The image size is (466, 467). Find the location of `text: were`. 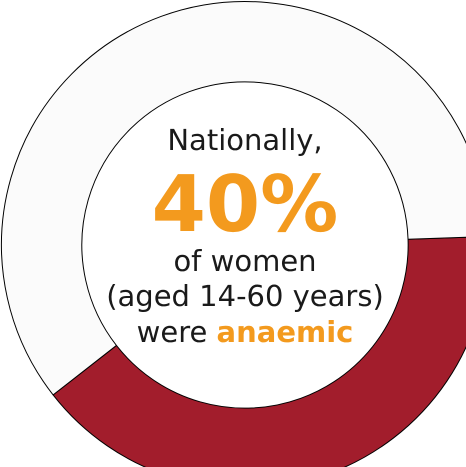

text: were is located at coordinates (172, 332).